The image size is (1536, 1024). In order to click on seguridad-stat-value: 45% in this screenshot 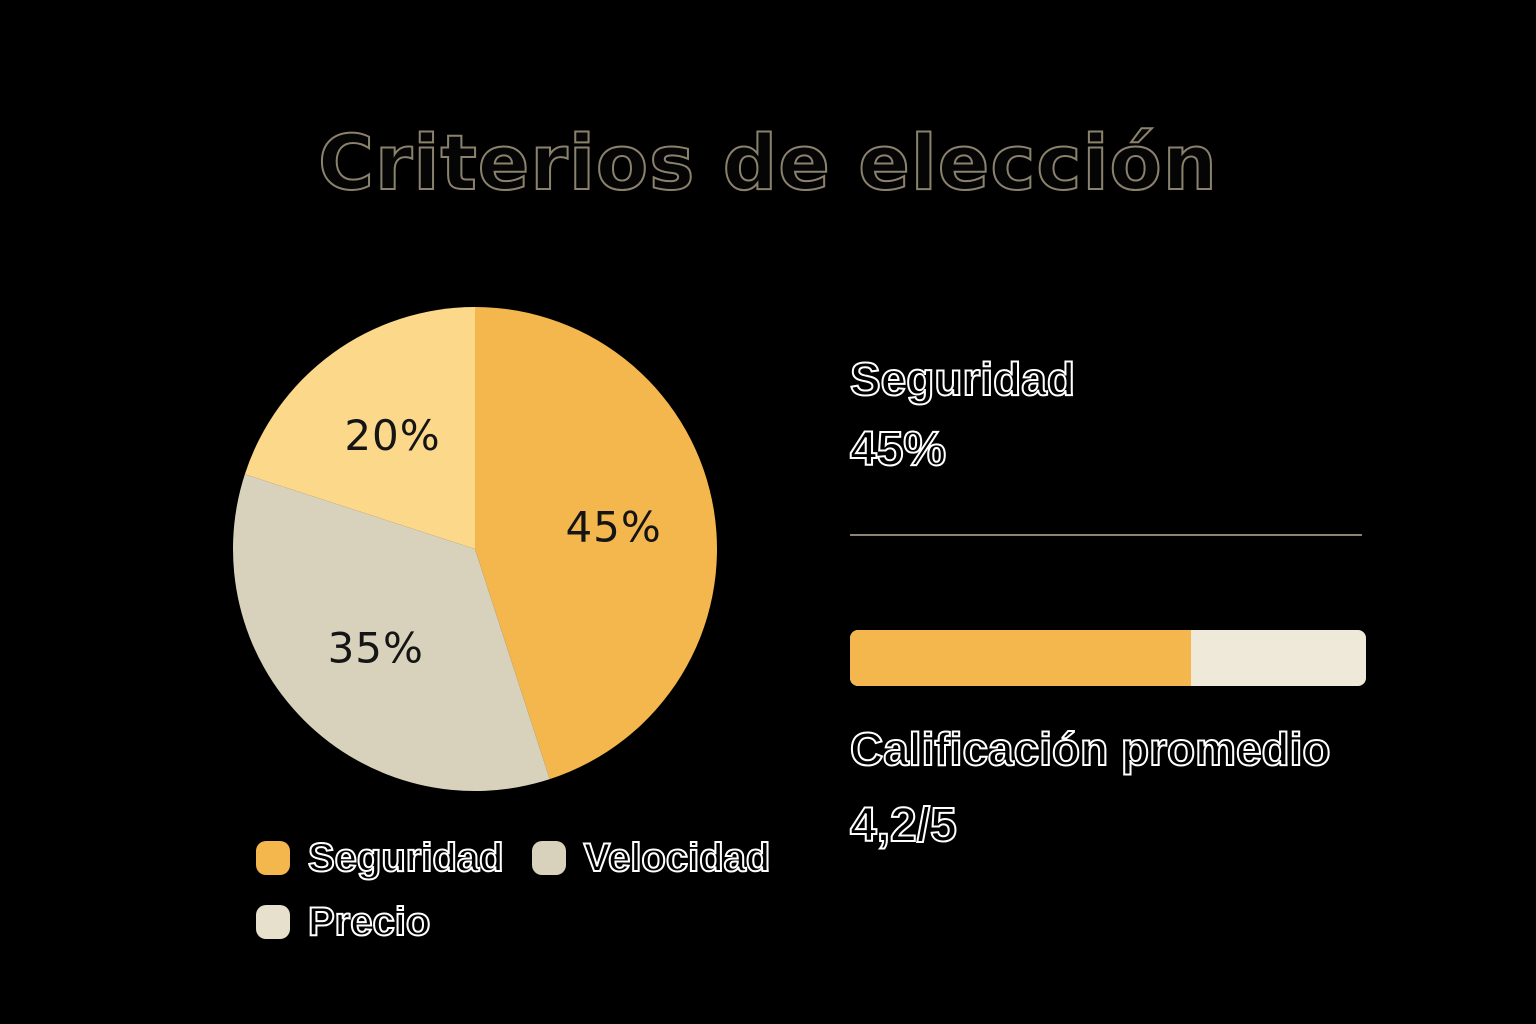, I will do `click(898, 449)`.